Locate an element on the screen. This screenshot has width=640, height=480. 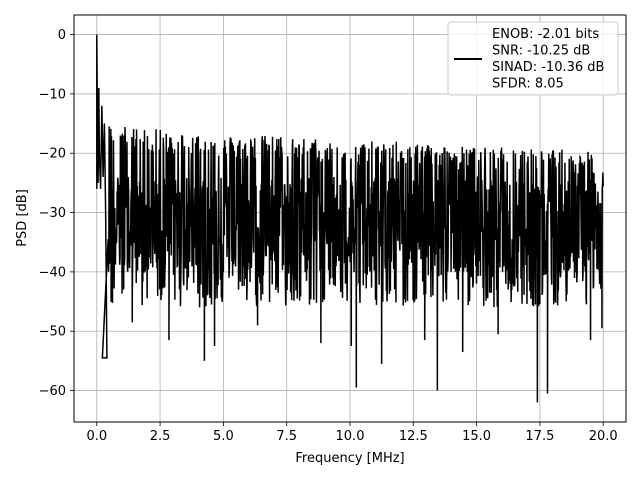
legend-line-text: SFDR: 8.05 is located at coordinates (528, 84).